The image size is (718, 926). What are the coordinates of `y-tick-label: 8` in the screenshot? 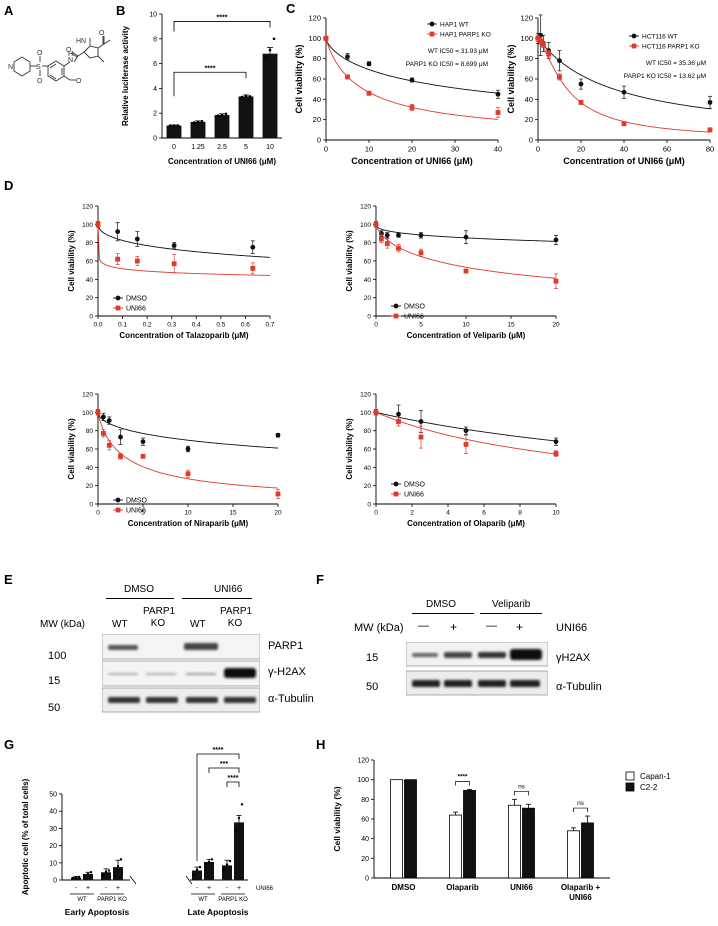 It's located at (155, 39).